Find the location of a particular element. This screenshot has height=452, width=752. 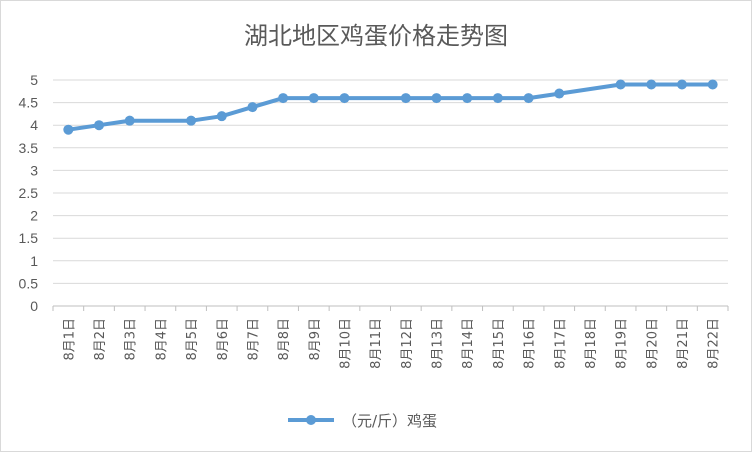

x-tick-label: 8月7日 is located at coordinates (253, 339).